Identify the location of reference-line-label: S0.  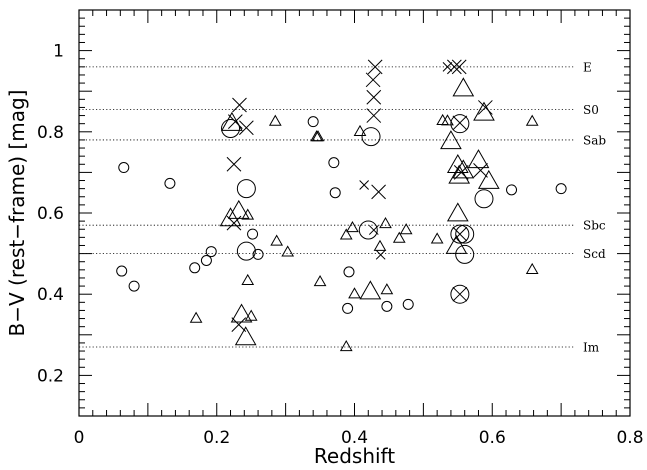
(591, 110).